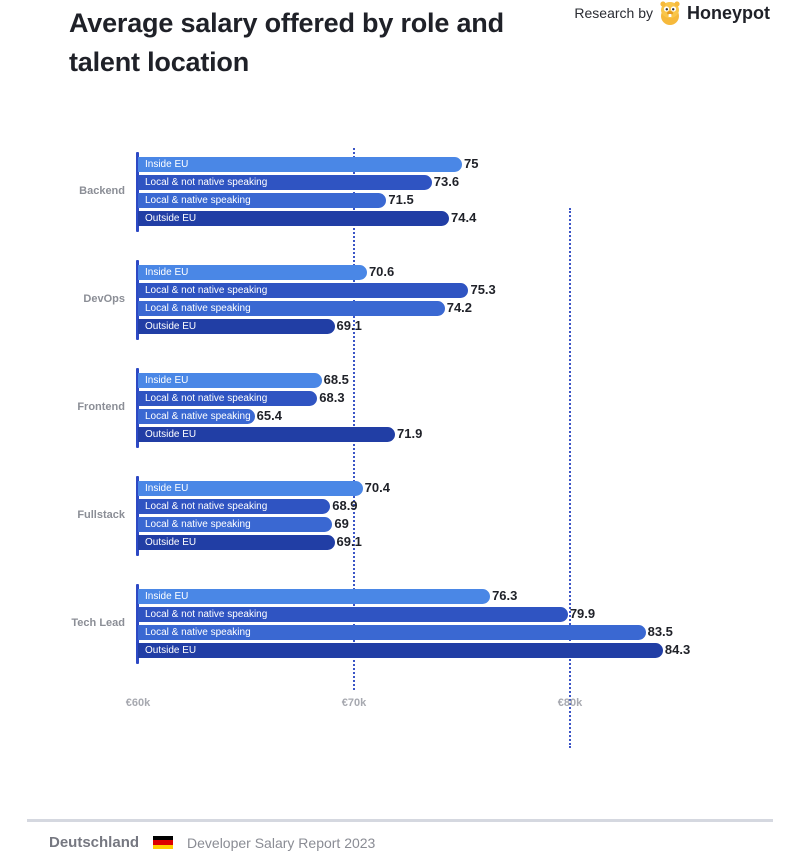  I want to click on brand-name: Honeypot, so click(728, 12).